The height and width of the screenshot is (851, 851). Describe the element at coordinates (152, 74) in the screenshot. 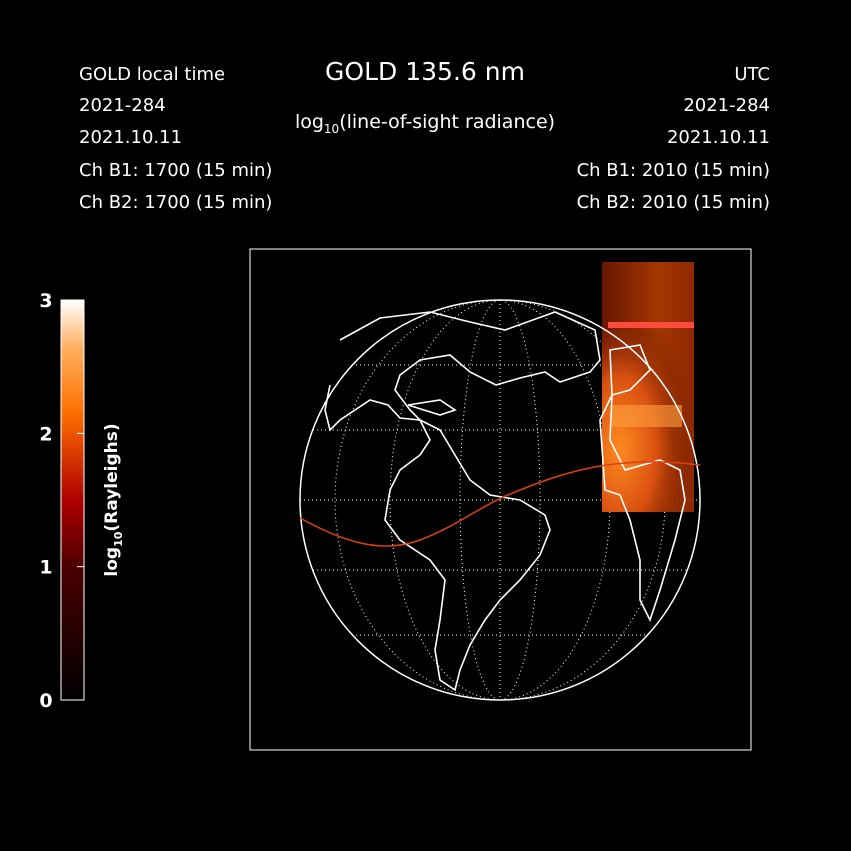

I see `left-text: GOLD local time` at that location.